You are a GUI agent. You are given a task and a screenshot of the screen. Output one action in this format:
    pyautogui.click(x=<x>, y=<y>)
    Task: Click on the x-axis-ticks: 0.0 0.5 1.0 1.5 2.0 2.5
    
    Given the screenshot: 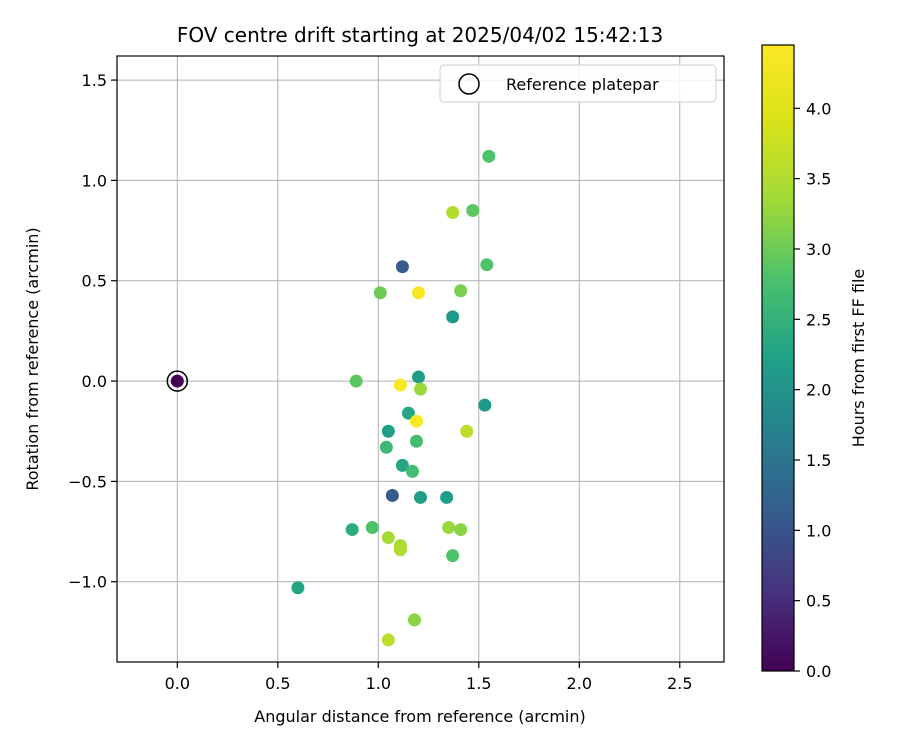 What is the action you would take?
    pyautogui.click(x=429, y=677)
    